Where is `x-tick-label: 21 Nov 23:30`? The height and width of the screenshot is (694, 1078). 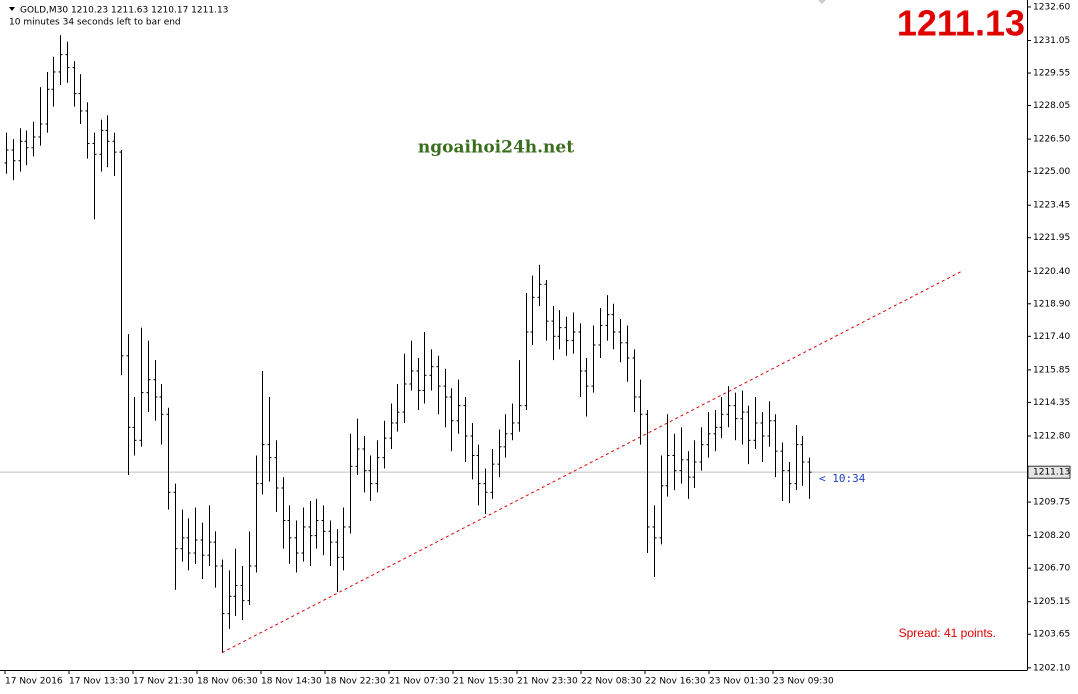
x-tick-label: 21 Nov 23:30 is located at coordinates (547, 682).